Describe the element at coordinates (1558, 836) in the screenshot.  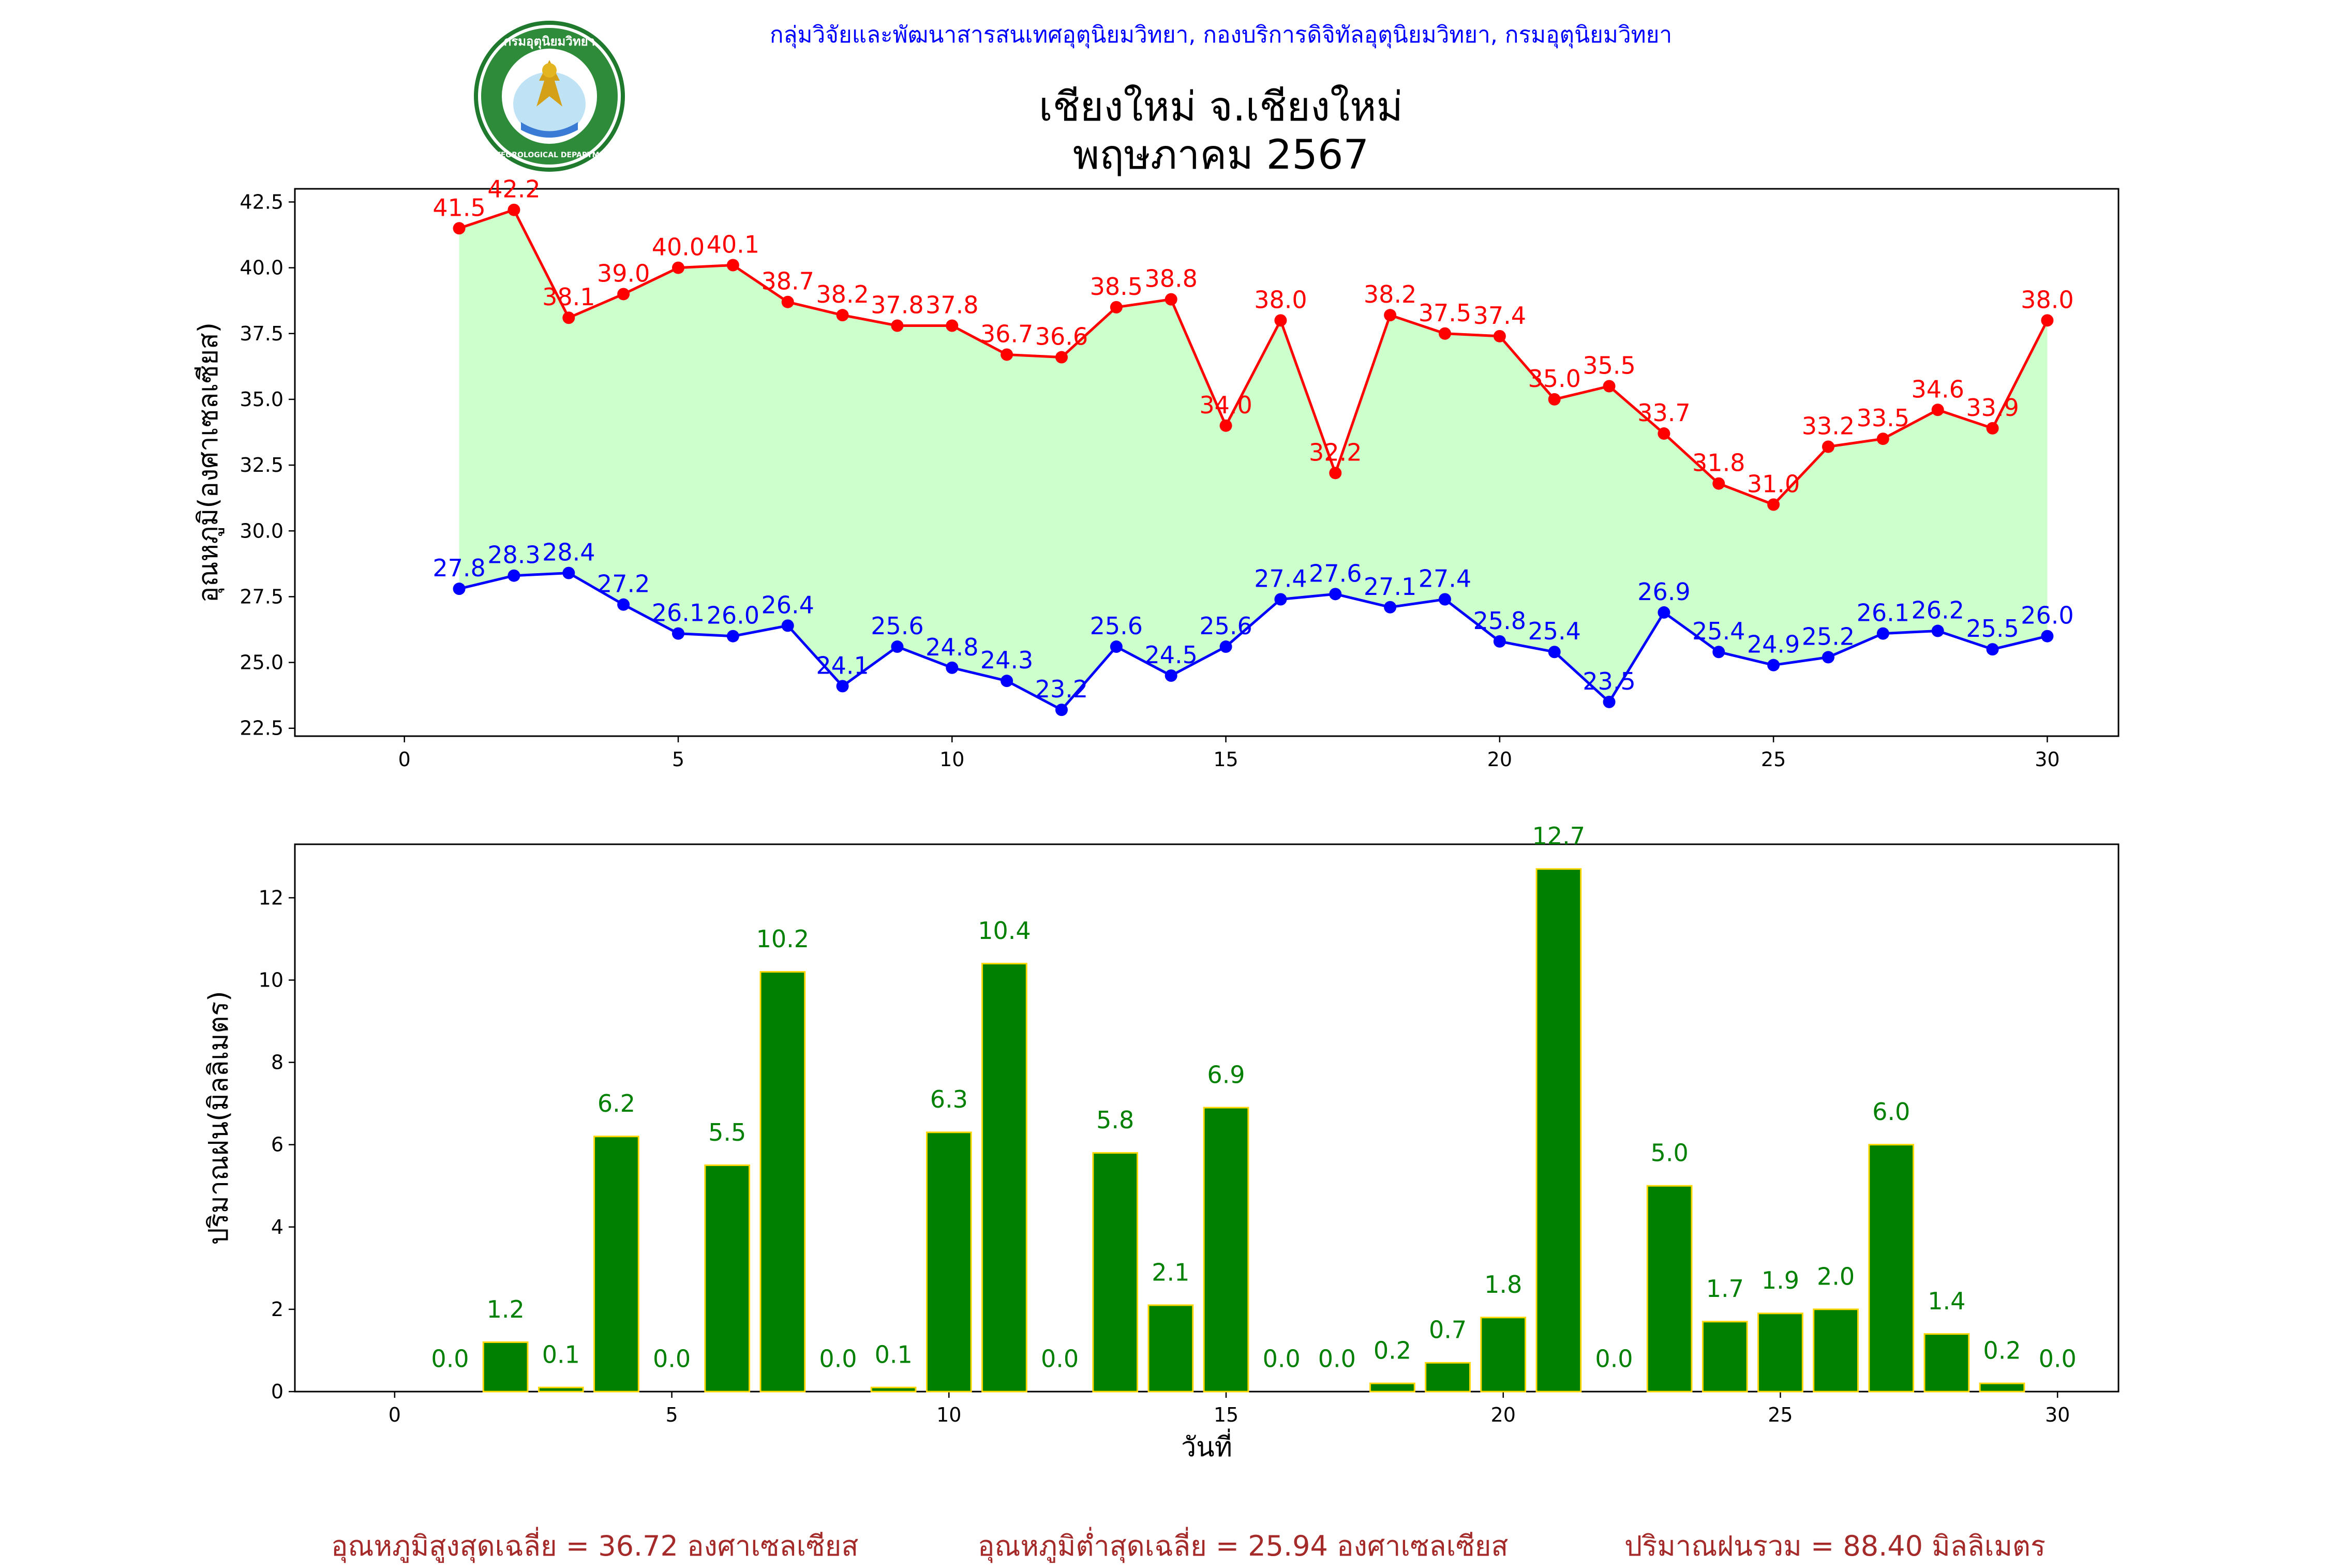
I see `rain-value-label: 12.7` at that location.